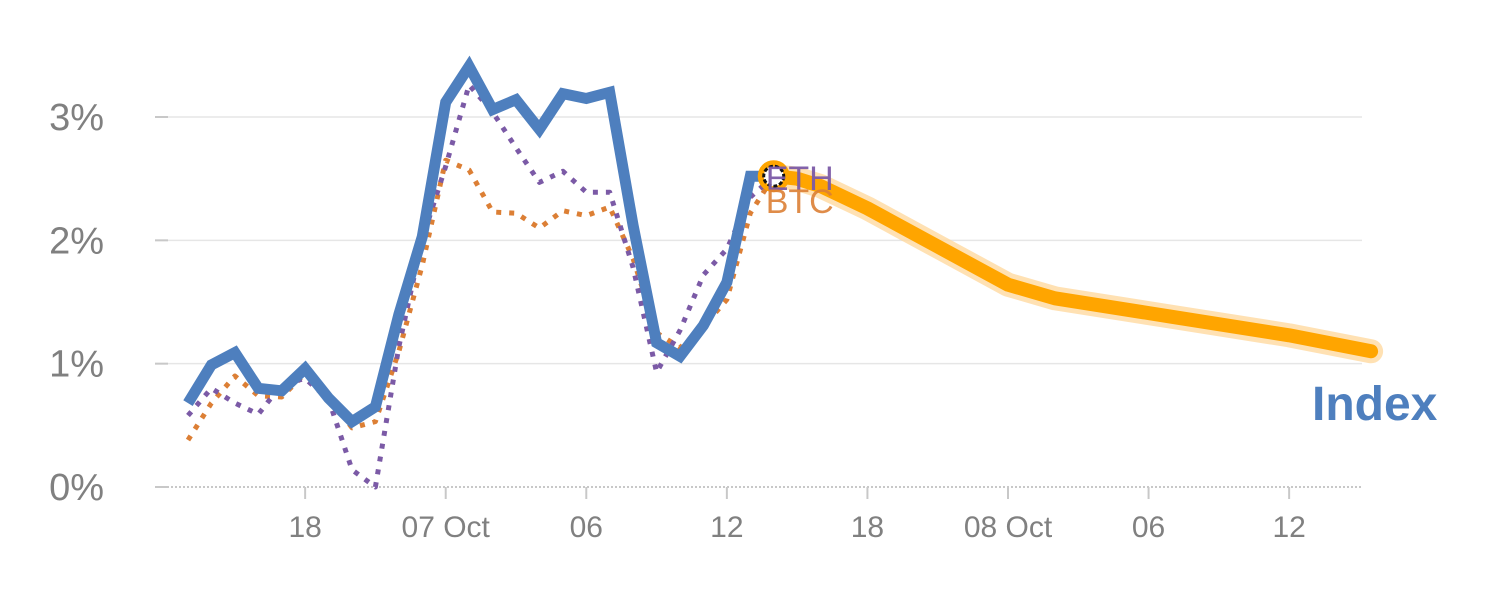 The image size is (1500, 600). Describe the element at coordinates (446, 527) in the screenshot. I see `x-tick-label: 07 Oct` at that location.